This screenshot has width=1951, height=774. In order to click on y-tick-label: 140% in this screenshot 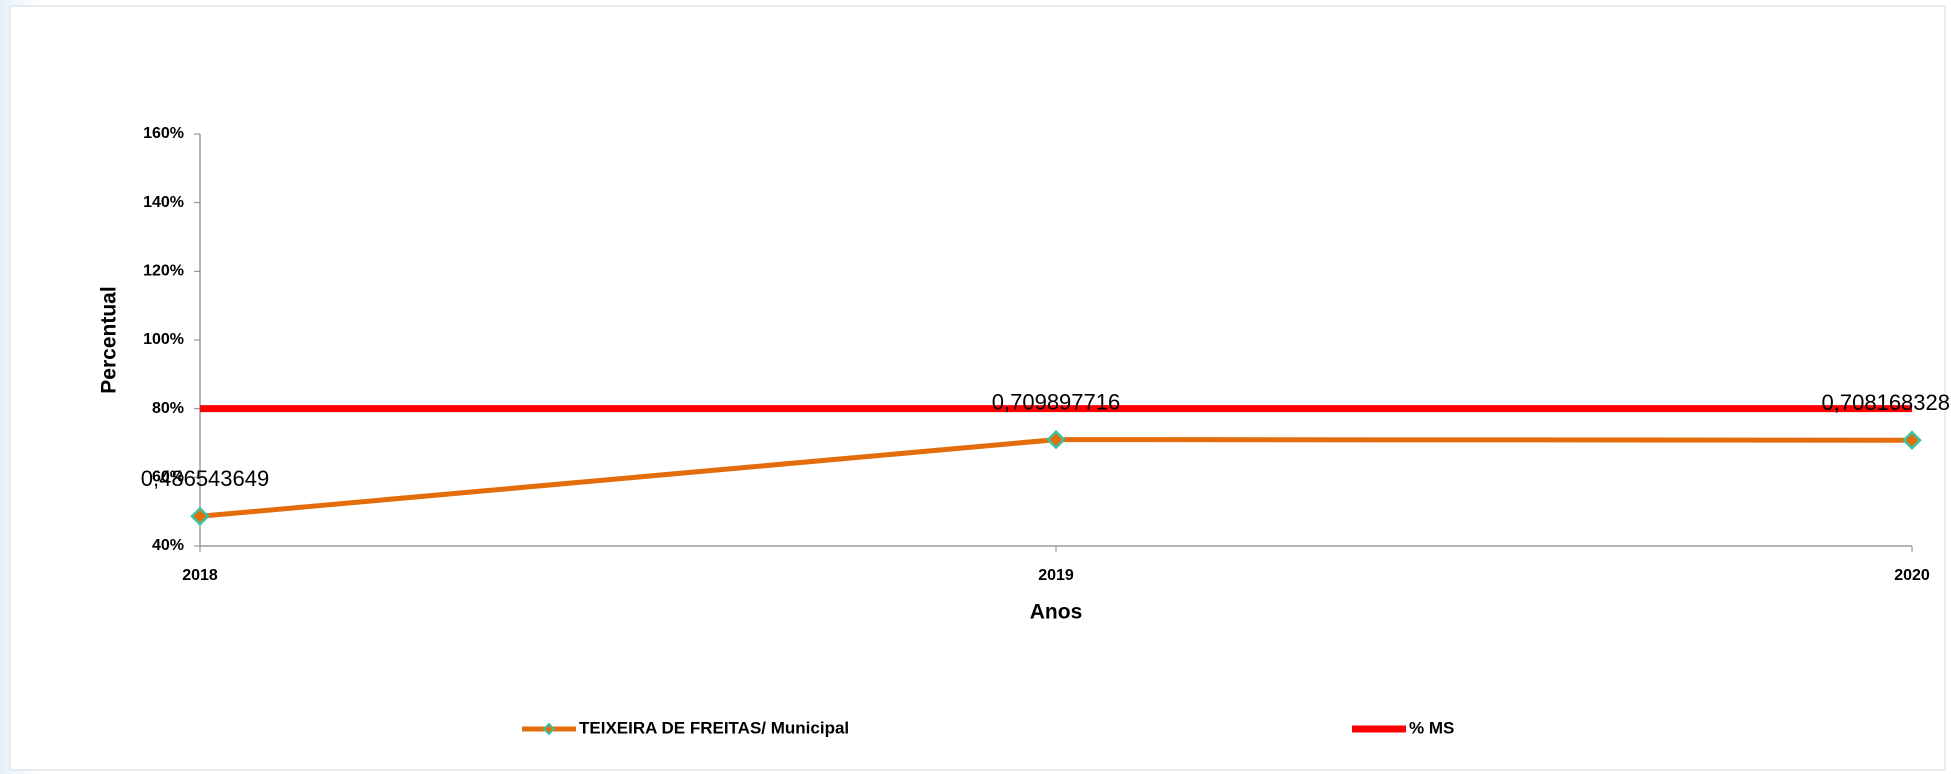, I will do `click(163, 202)`.